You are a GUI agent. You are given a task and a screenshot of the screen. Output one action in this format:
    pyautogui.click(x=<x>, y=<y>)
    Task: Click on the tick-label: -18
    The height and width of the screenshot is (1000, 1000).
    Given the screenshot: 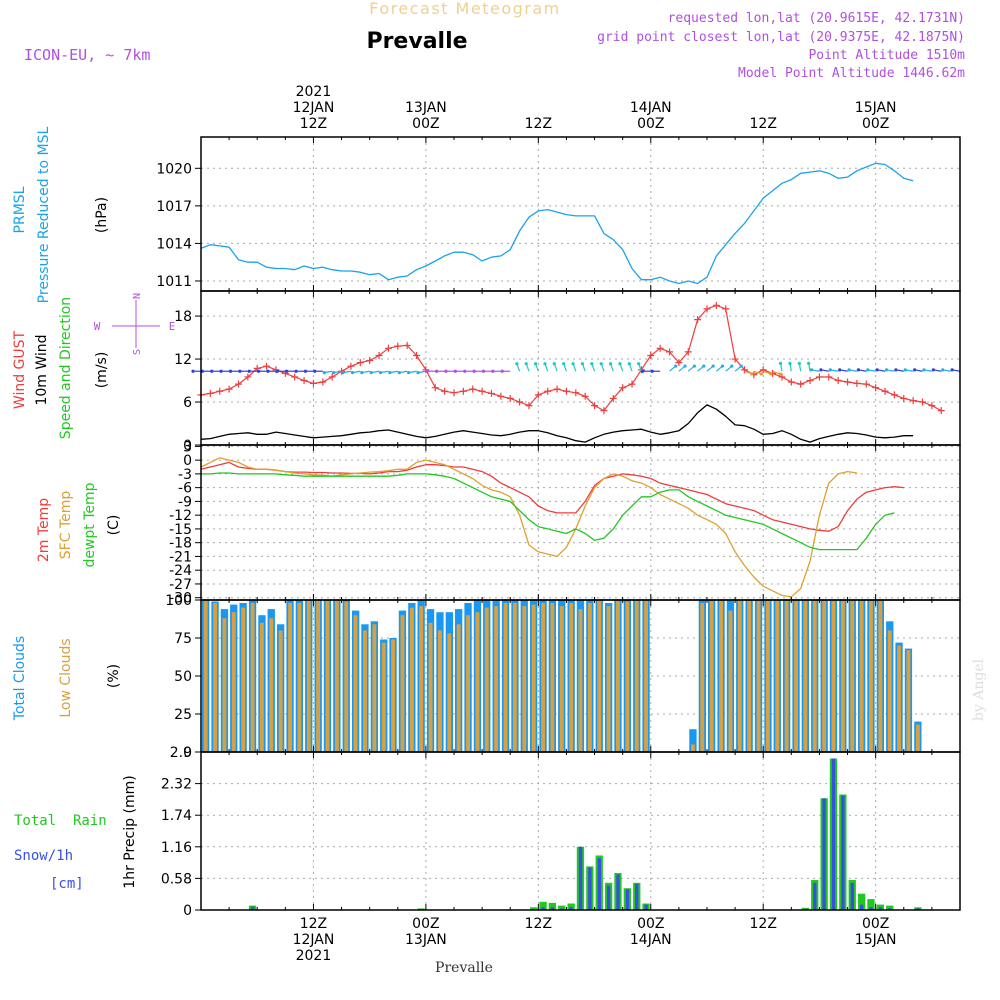 What is the action you would take?
    pyautogui.click(x=180, y=544)
    